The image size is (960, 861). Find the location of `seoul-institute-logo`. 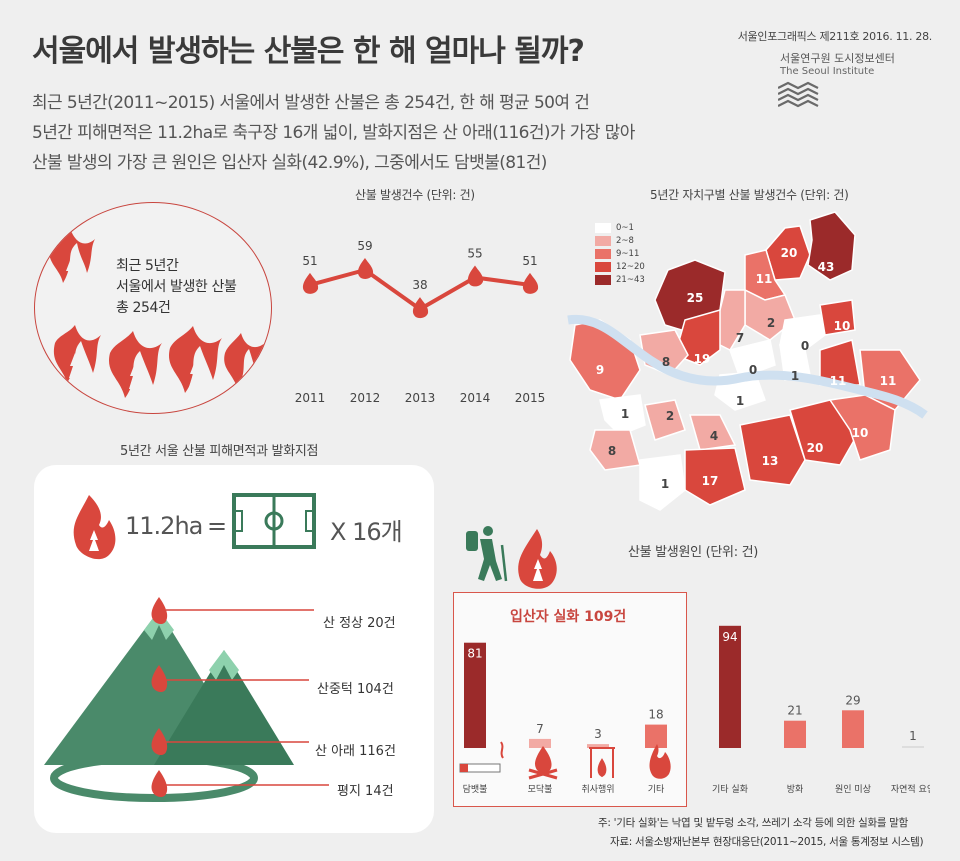

seoul-institute-logo is located at coordinates (798, 94).